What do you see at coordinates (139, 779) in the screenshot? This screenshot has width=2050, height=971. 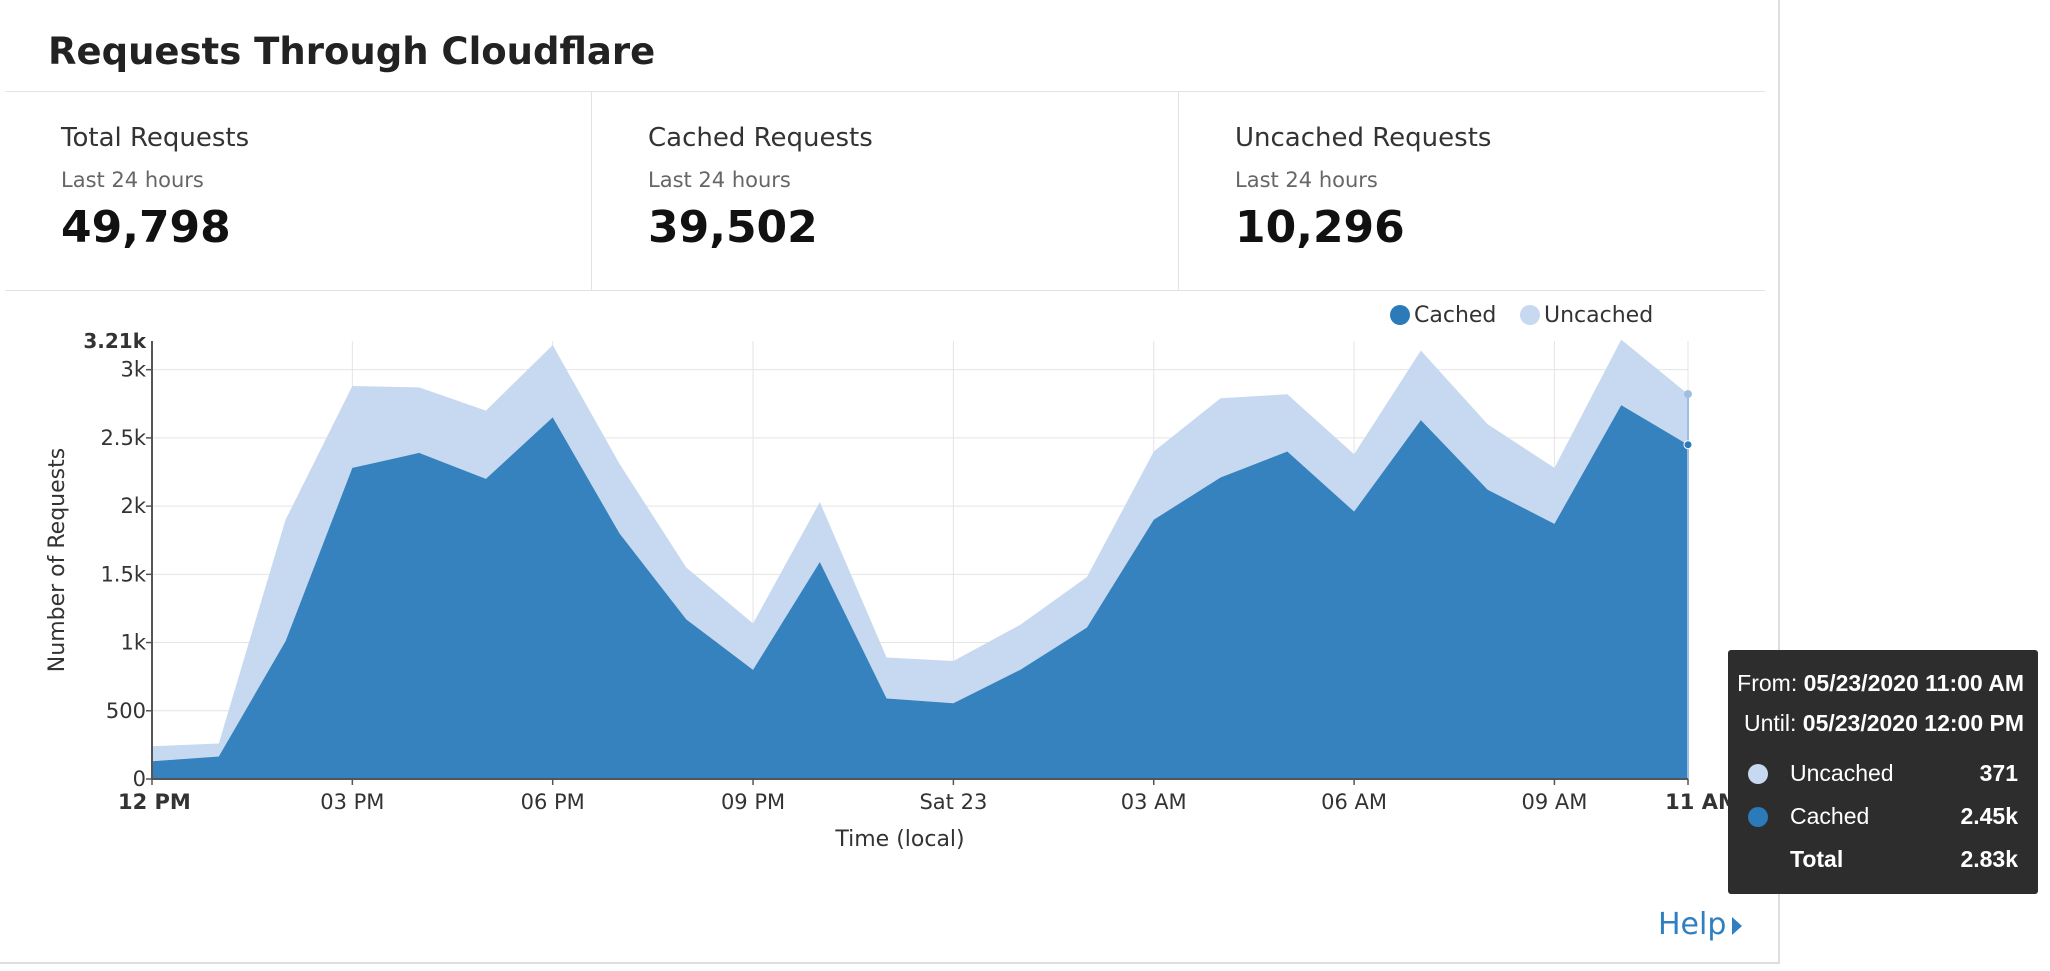 I see `y-tick-label: 0` at bounding box center [139, 779].